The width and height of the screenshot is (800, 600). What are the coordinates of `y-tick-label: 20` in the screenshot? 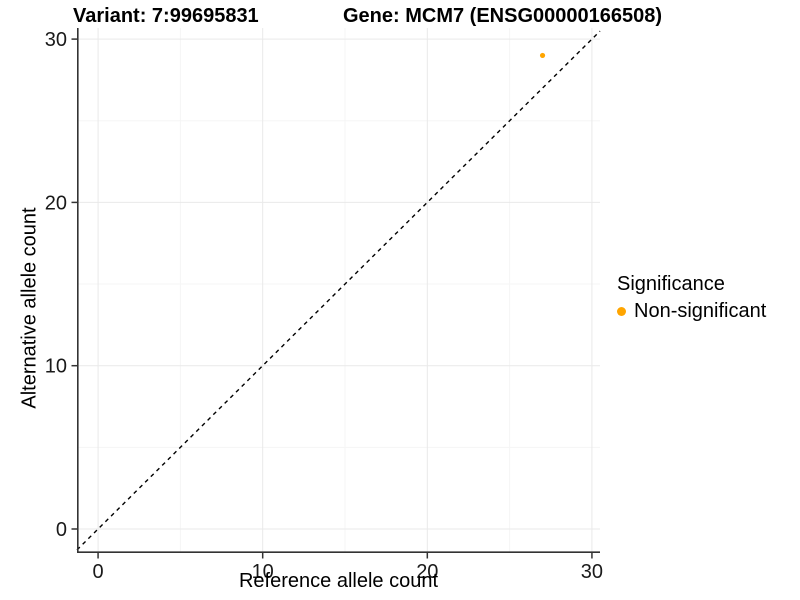 It's located at (56, 203).